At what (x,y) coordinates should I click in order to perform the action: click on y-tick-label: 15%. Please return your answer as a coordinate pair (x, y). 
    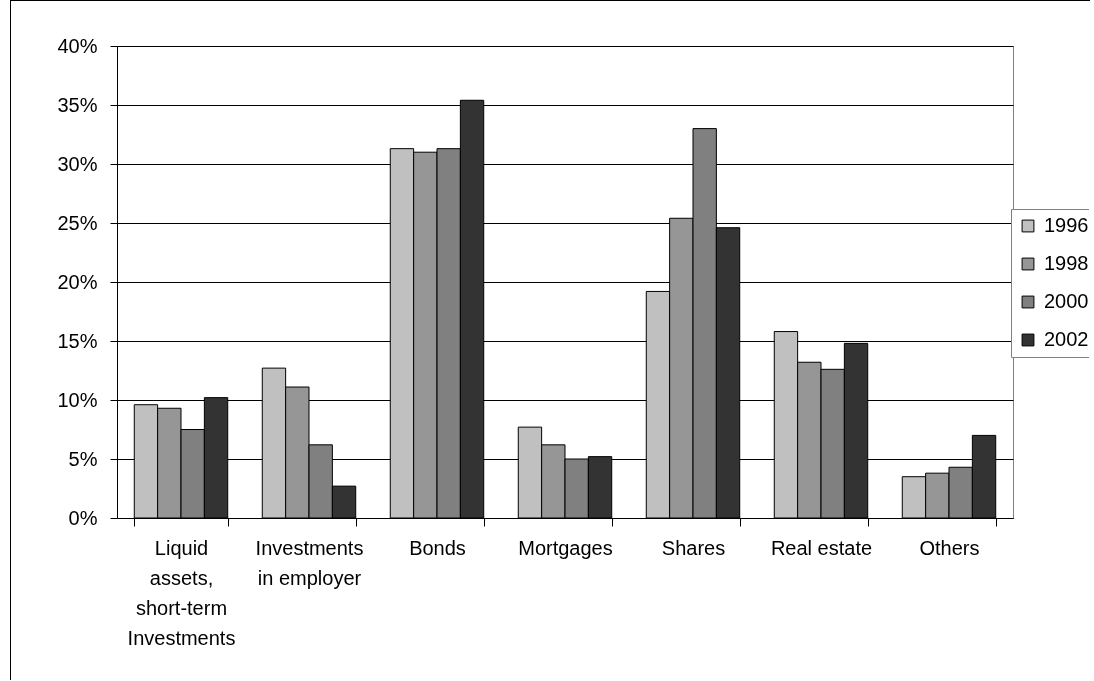
    Looking at the image, I should click on (77, 340).